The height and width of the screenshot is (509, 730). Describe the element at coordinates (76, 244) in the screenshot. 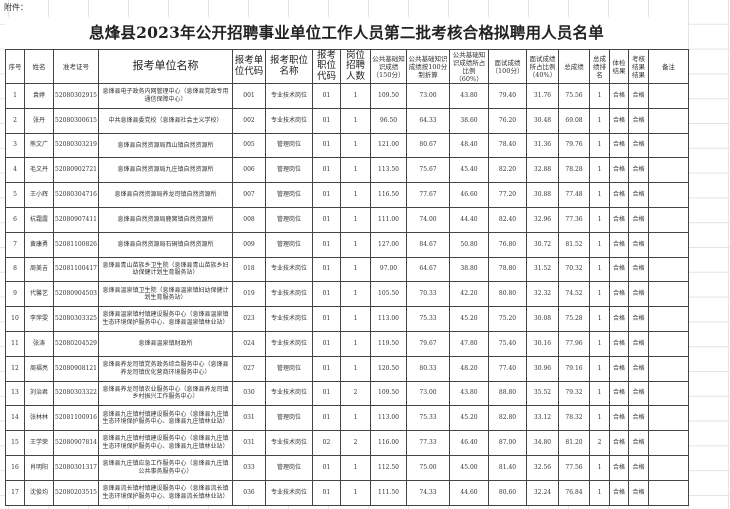

I see `cell-exam-id: 52081100826` at that location.